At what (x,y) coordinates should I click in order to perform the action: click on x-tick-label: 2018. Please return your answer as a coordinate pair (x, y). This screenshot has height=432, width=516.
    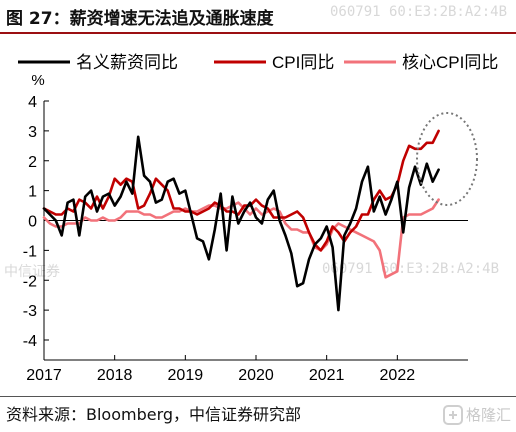
    Looking at the image, I should click on (115, 375).